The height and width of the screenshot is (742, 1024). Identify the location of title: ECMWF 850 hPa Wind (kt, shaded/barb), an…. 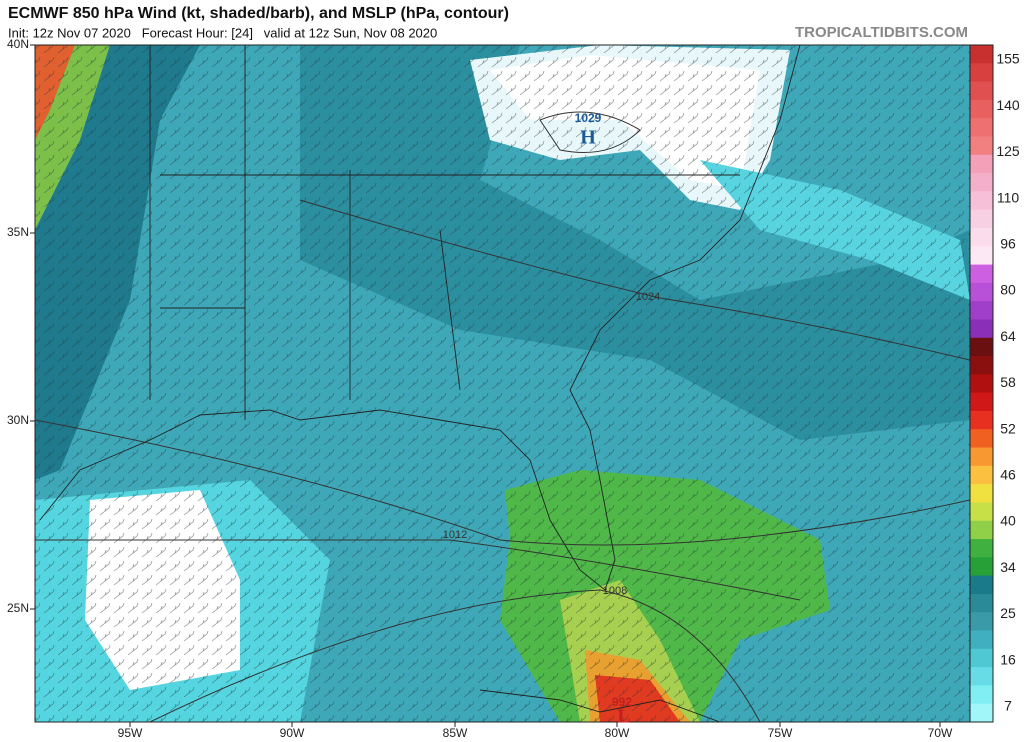
(258, 13).